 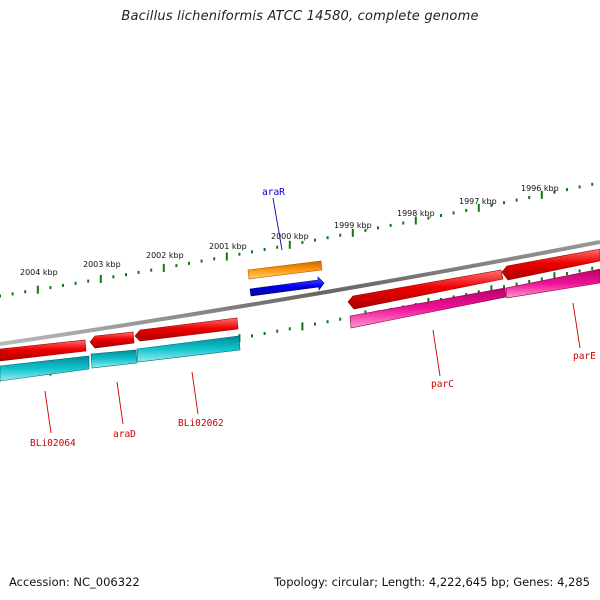 What do you see at coordinates (285, 270) in the screenshot?
I see `araR-gene-feature` at bounding box center [285, 270].